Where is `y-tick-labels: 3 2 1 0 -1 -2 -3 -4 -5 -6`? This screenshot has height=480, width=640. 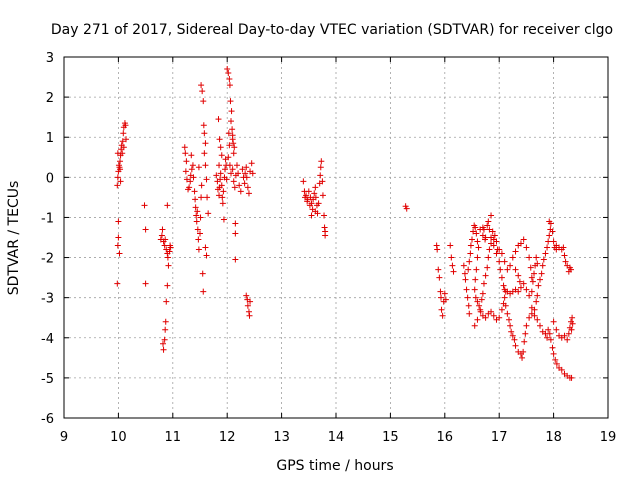
y-tick-labels: 3 2 1 0 -1 -2 -3 -4 -5 -6 is located at coordinates (47, 239).